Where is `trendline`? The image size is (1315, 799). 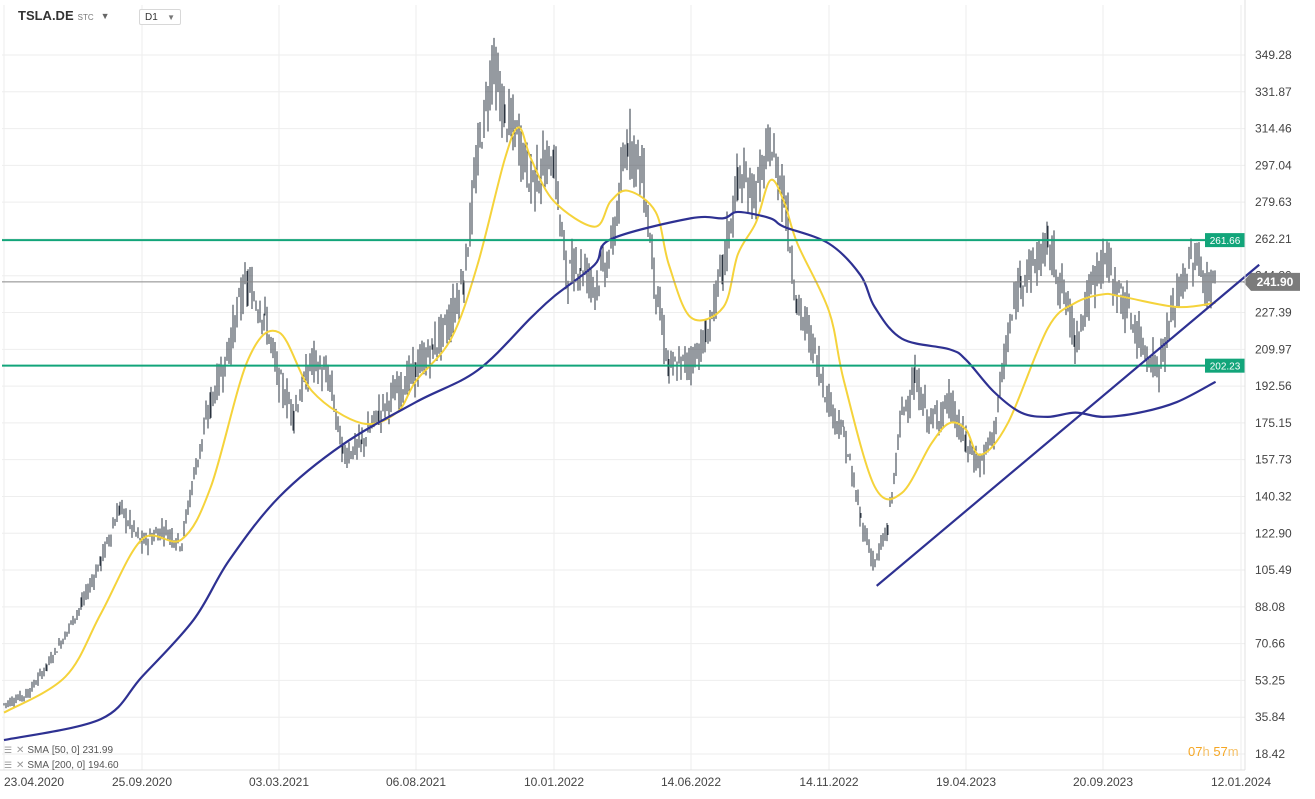
trendline is located at coordinates (1067, 425).